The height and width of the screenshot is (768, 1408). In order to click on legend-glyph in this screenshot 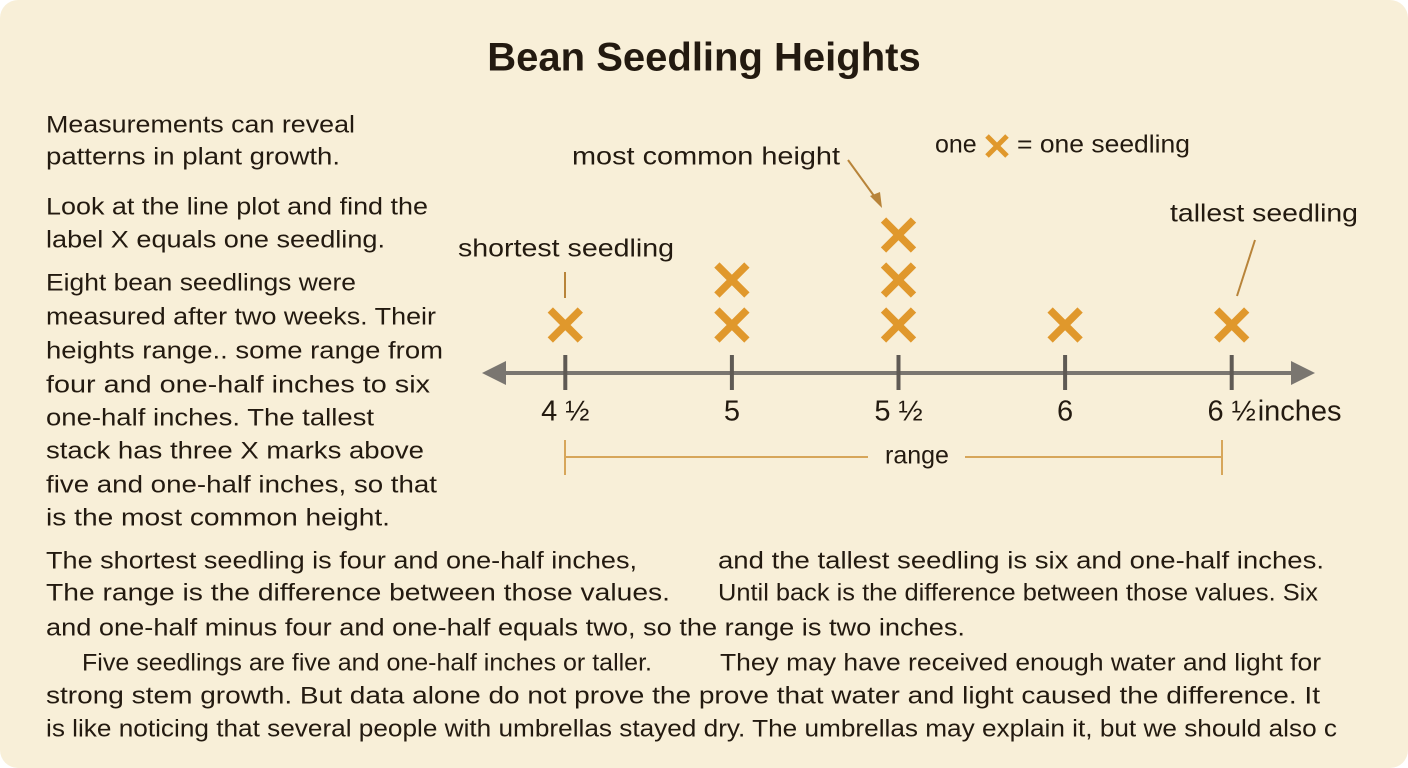, I will do `click(997, 146)`.